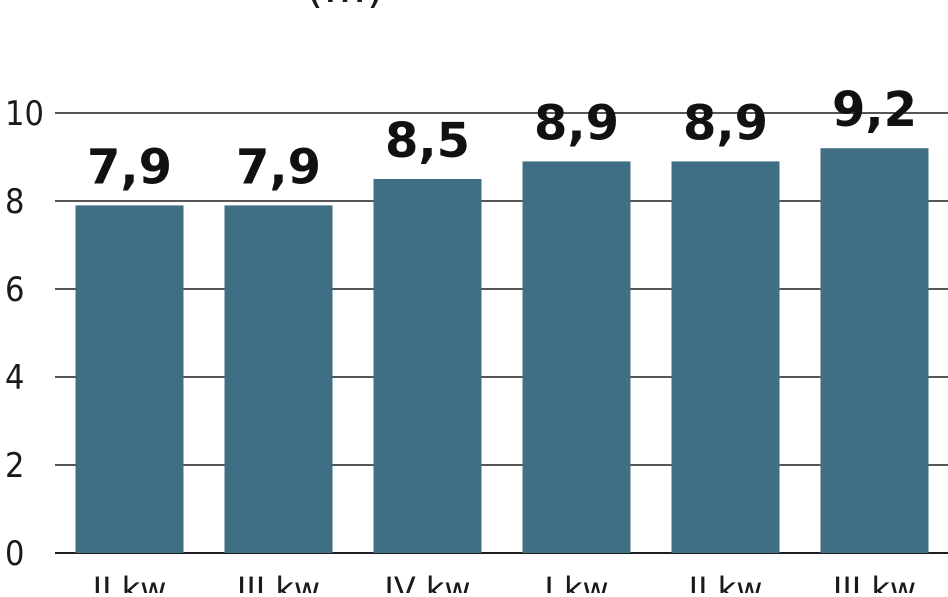  What do you see at coordinates (14, 466) in the screenshot?
I see `y-tick-label: 2` at bounding box center [14, 466].